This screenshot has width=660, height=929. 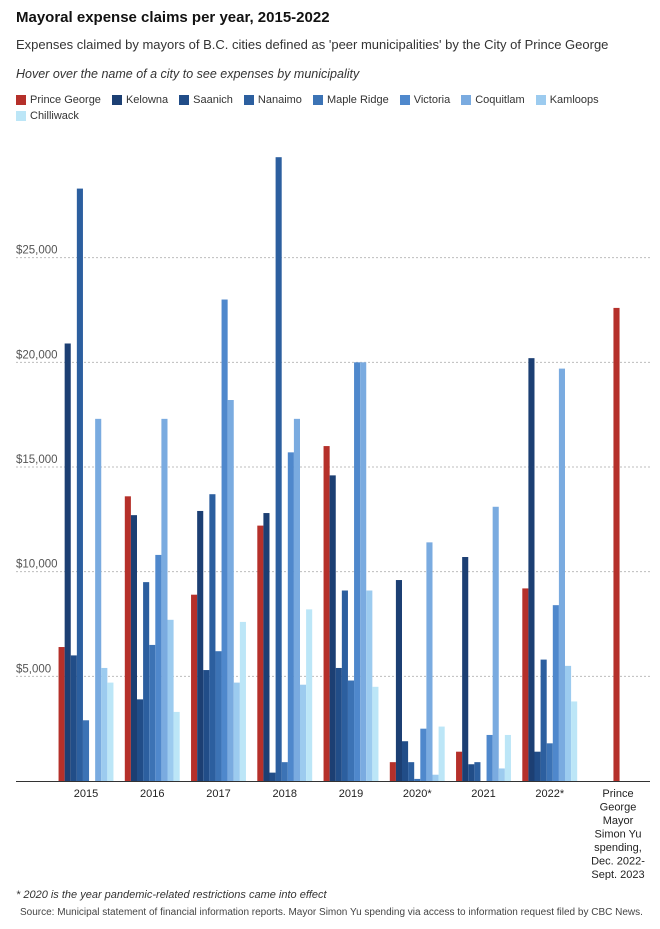 I want to click on bar-maple-ridge-2015, so click(x=86, y=750).